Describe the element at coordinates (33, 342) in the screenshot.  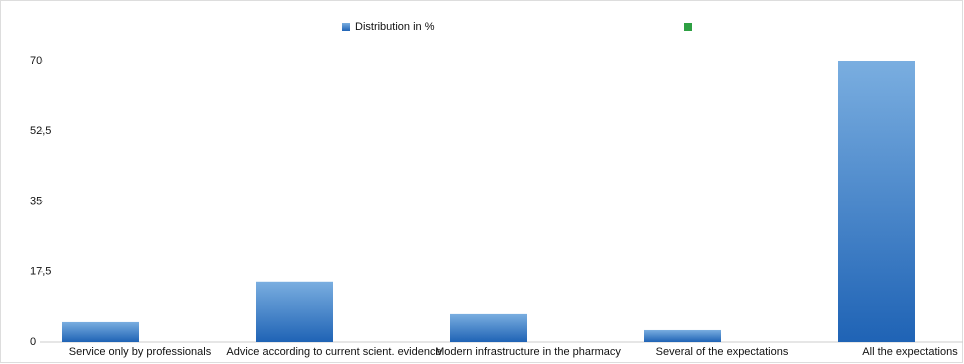
I see `y-tick-label: 0` at that location.